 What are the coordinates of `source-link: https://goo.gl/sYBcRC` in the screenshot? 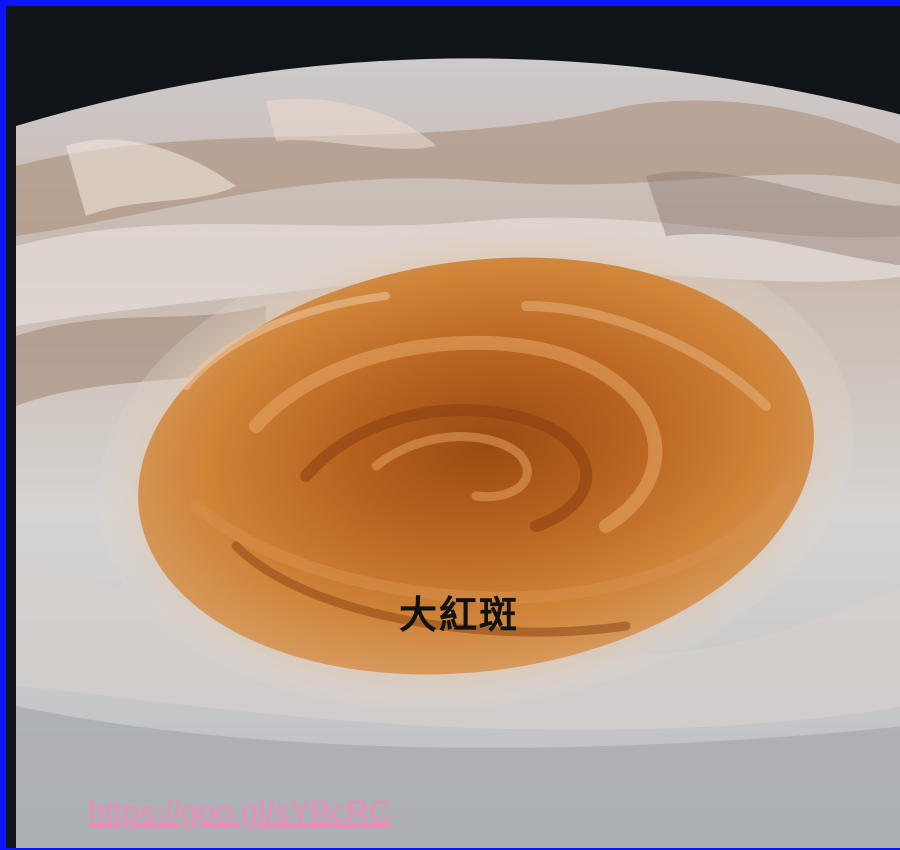 It's located at (240, 811).